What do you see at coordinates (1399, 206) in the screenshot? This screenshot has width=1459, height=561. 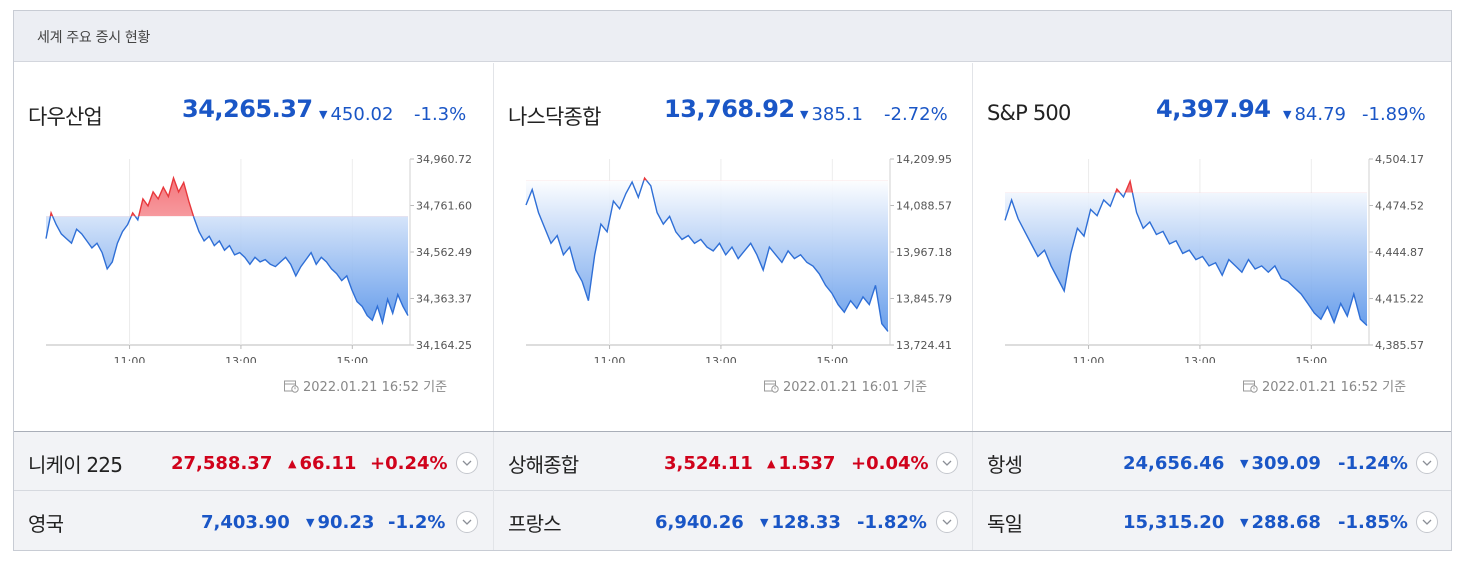 I see `y-tick-label: 4,474.52` at bounding box center [1399, 206].